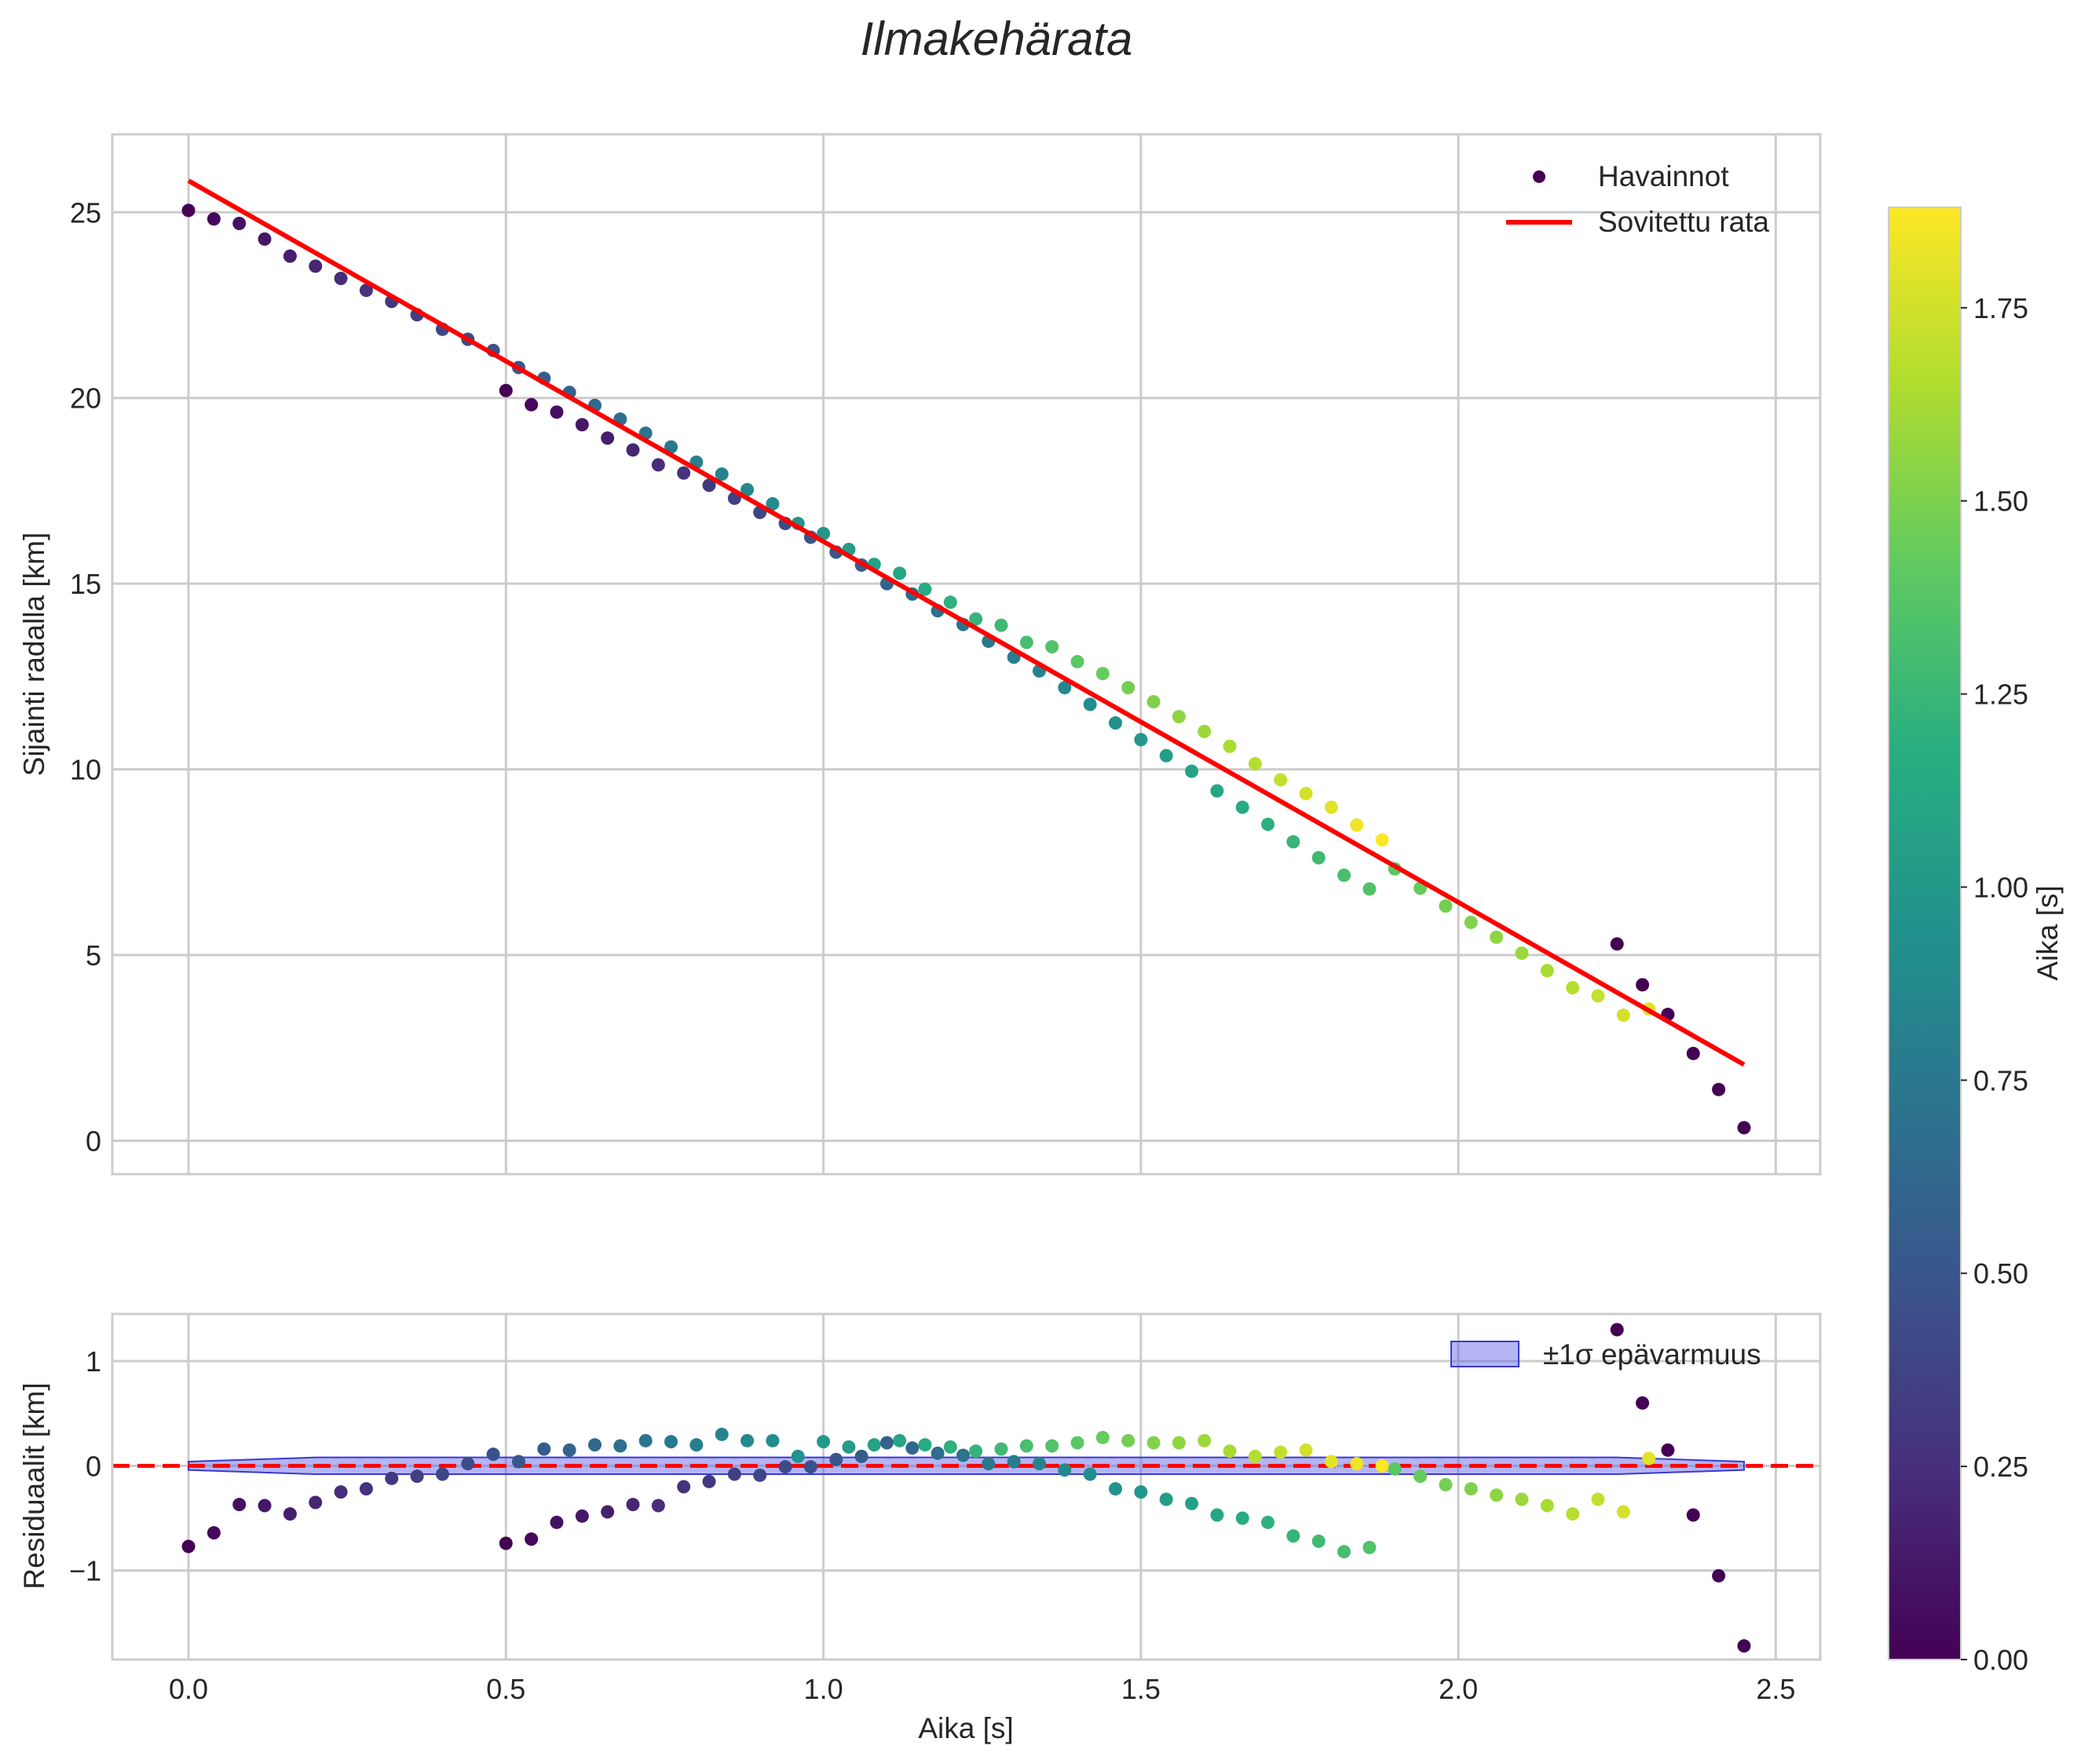 This screenshot has width=2099, height=1764. What do you see at coordinates (1664, 176) in the screenshot?
I see `legend-label-observations: Havainnot` at bounding box center [1664, 176].